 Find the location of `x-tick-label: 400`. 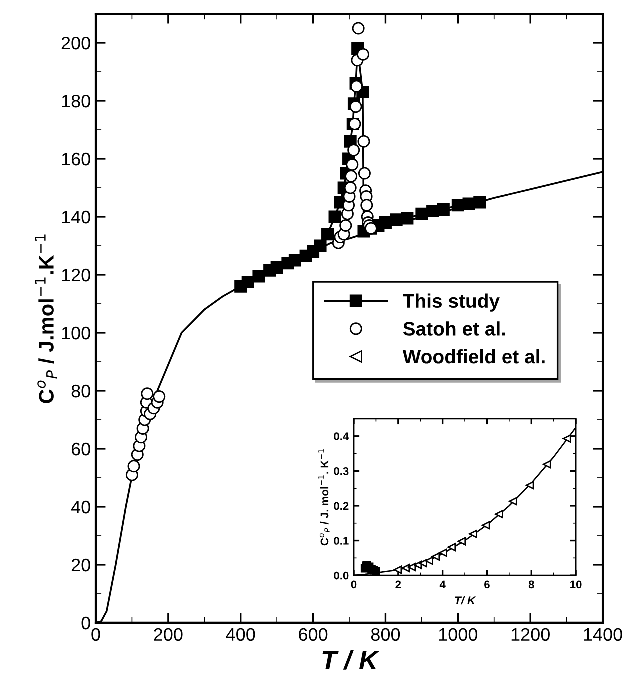

x-tick-label: 400 is located at coordinates (241, 635).